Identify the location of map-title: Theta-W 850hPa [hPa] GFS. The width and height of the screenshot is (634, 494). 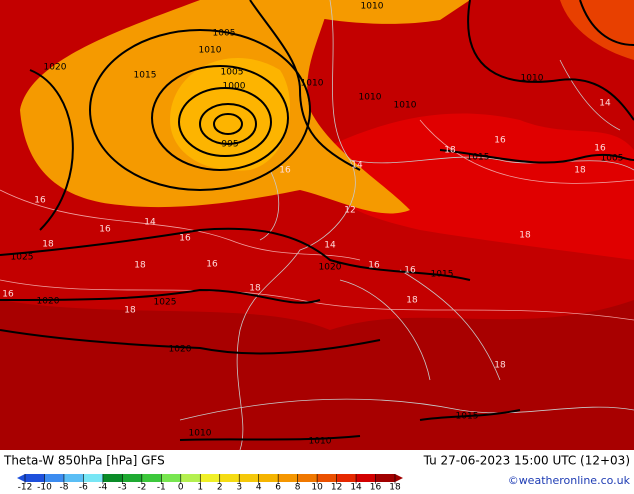
(84, 461).